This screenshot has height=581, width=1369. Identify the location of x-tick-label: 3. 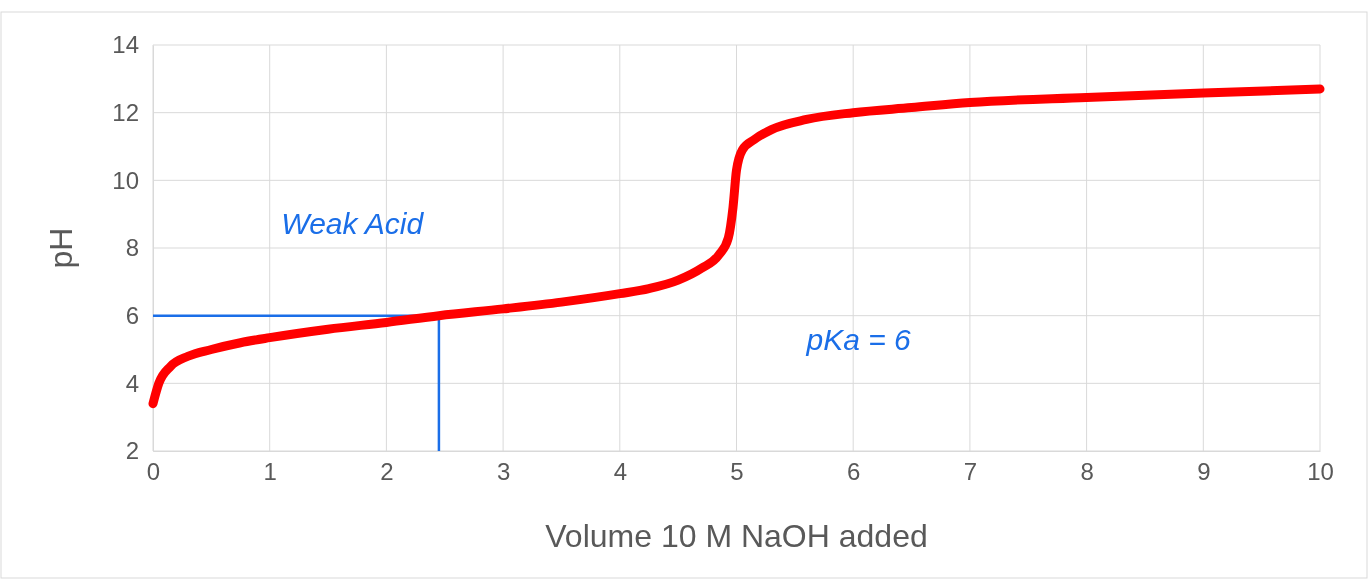
(503, 472).